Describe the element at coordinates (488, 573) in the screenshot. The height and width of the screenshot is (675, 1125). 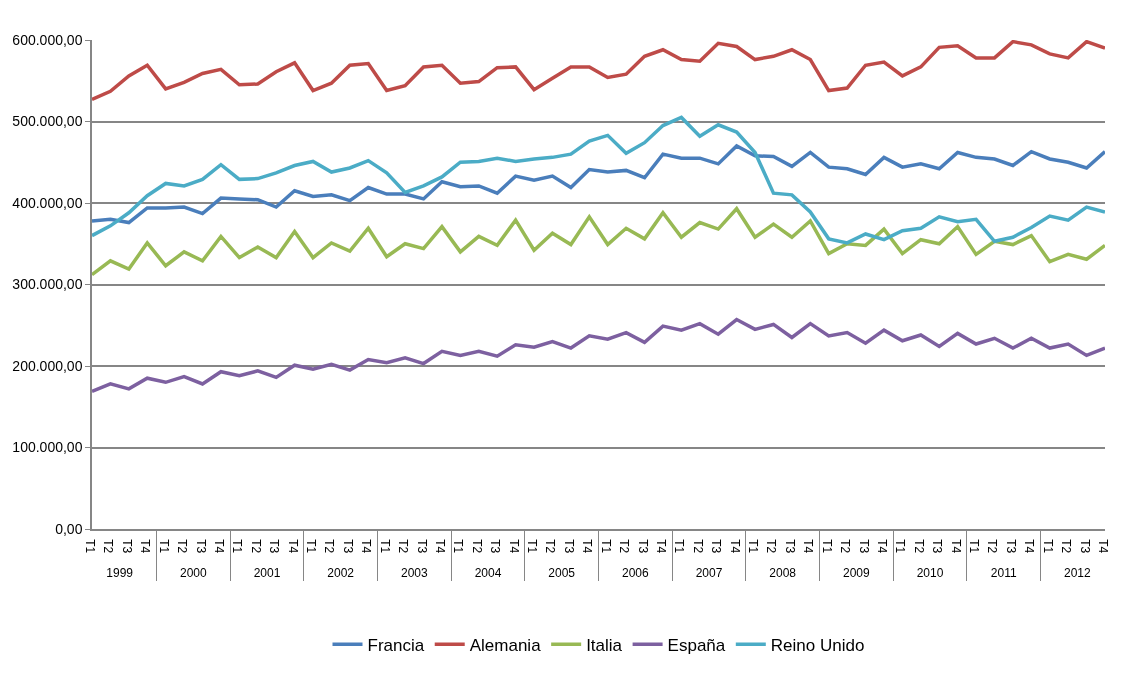
I see `text: 2004` at that location.